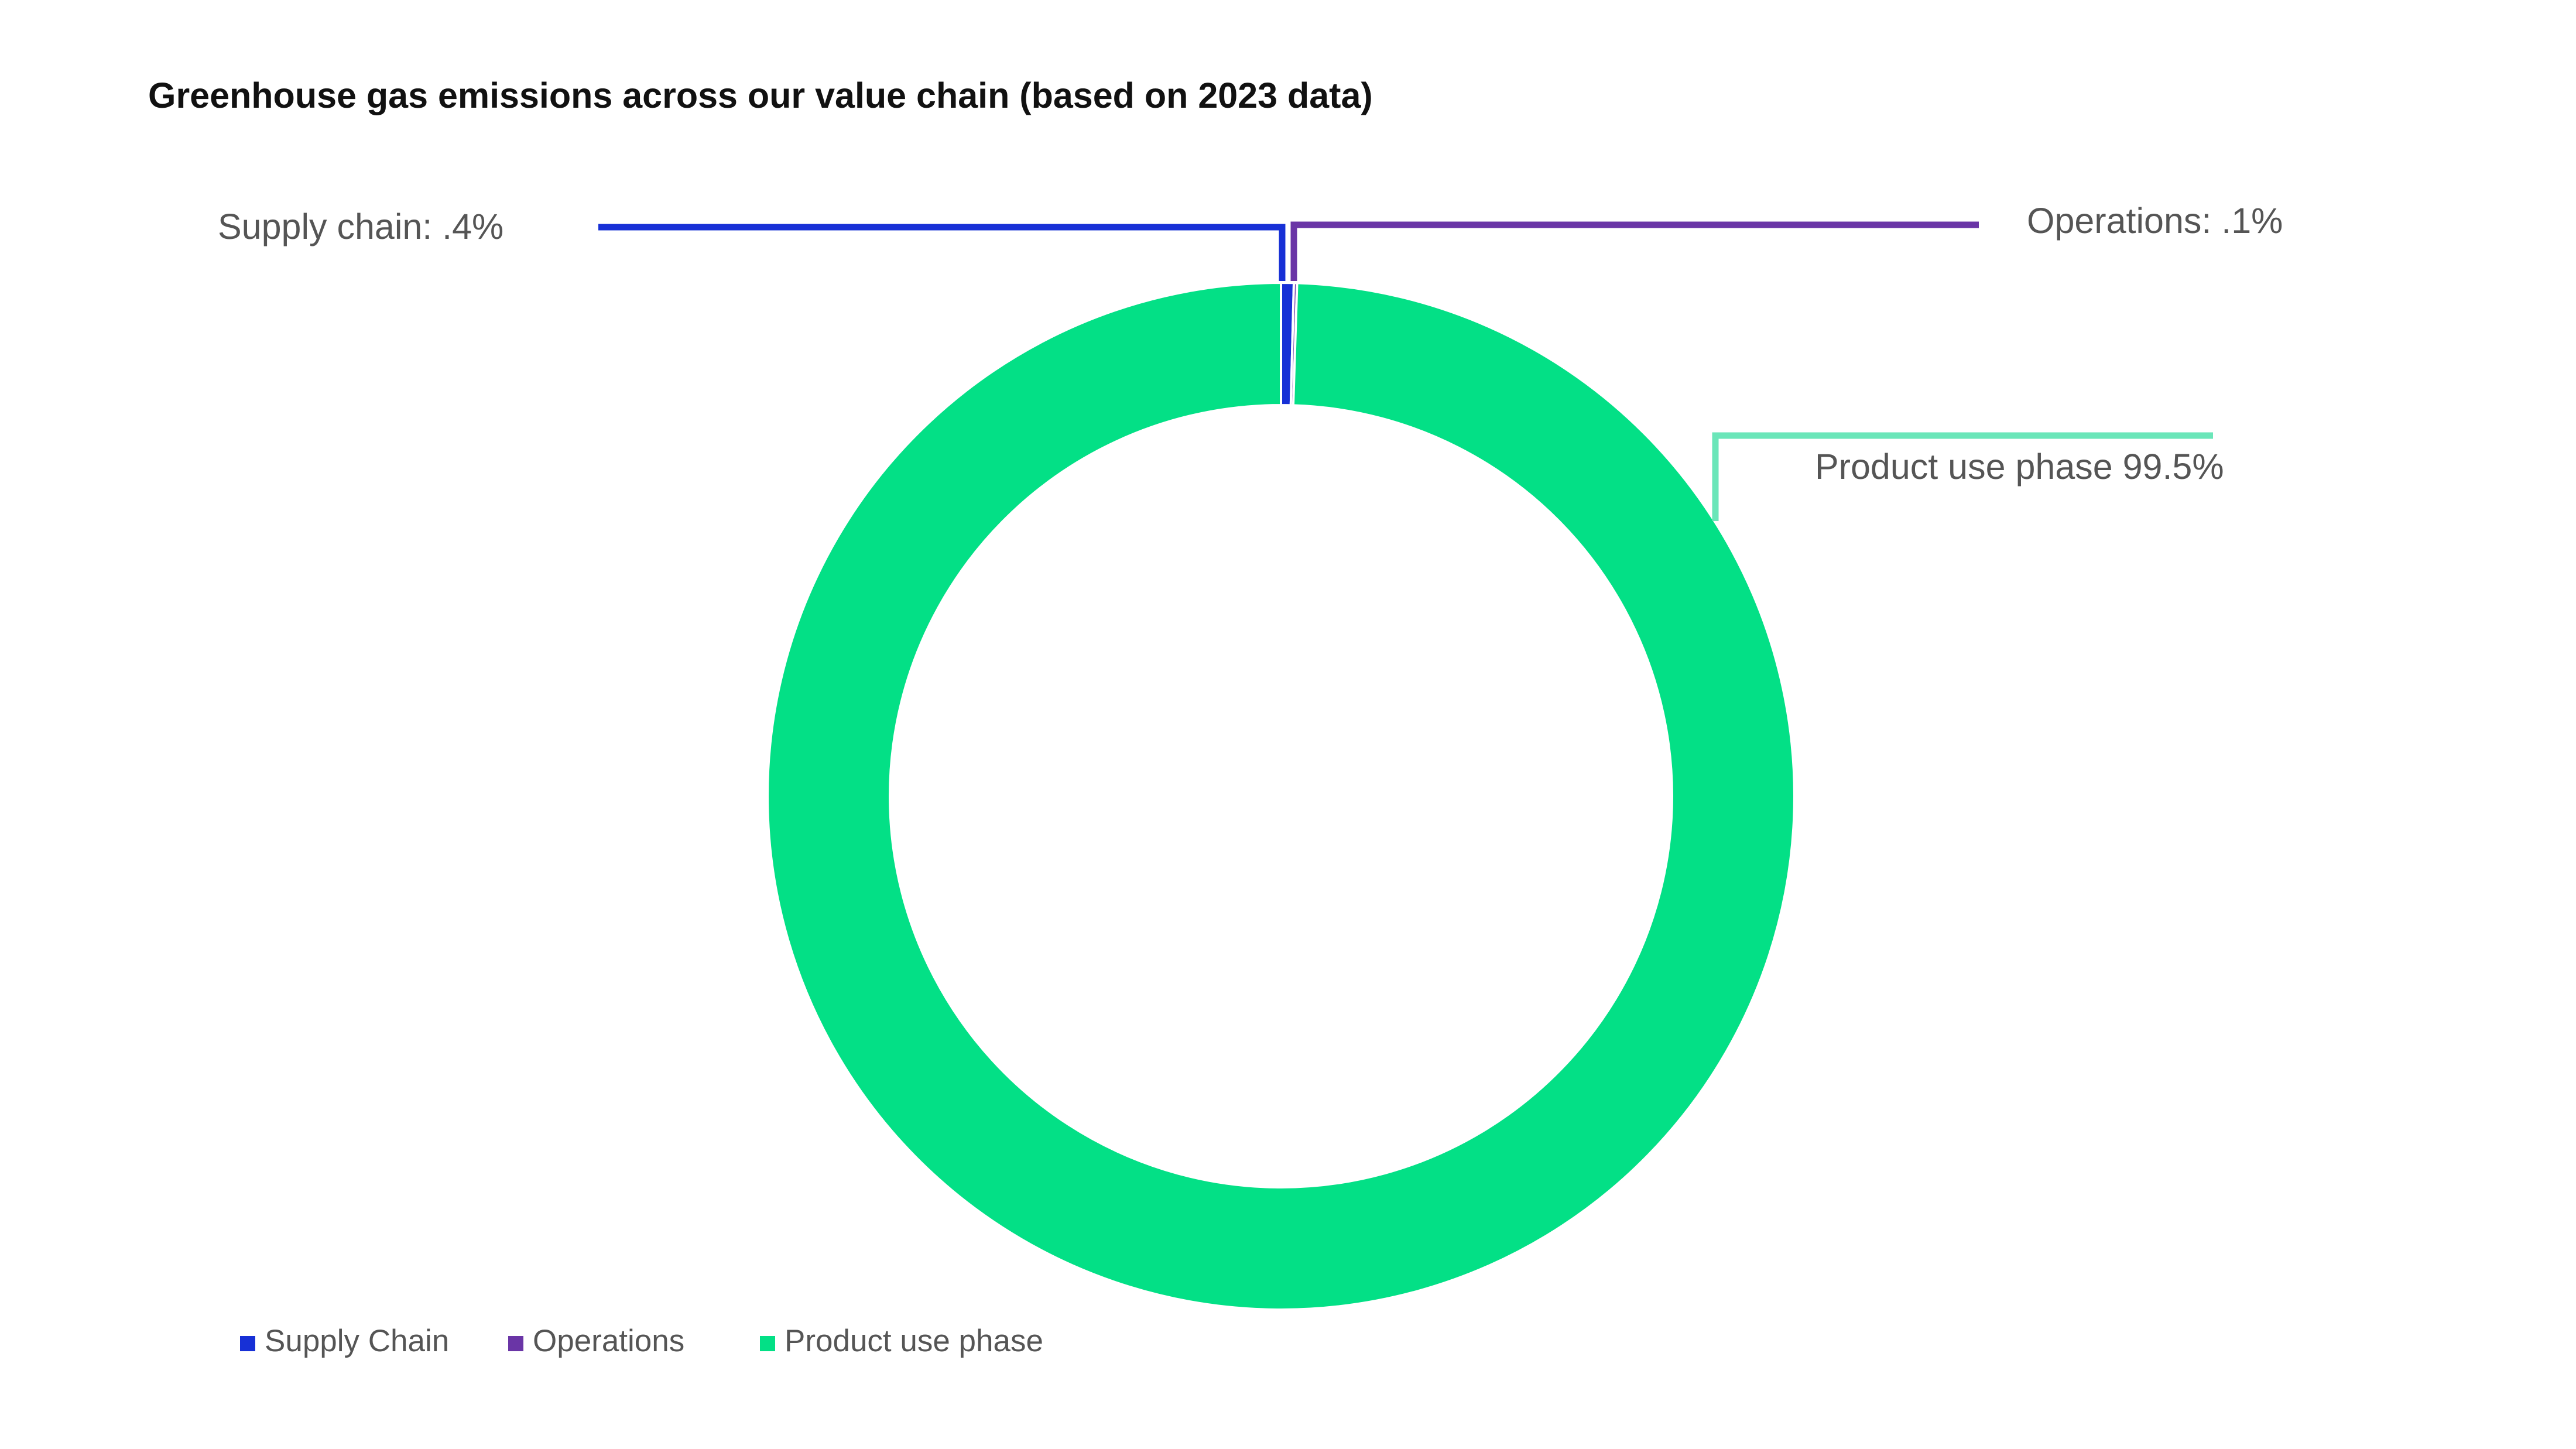 The width and height of the screenshot is (2576, 1449). What do you see at coordinates (515, 1343) in the screenshot?
I see `legend-swatch-operations` at bounding box center [515, 1343].